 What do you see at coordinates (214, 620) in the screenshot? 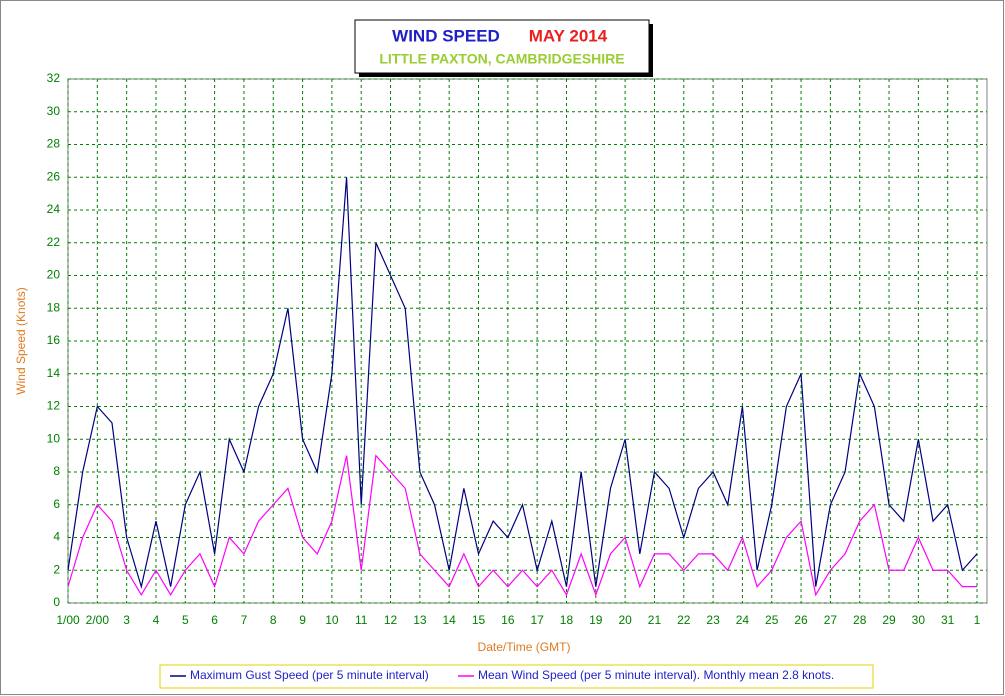
I see `x-tick-label: 6` at bounding box center [214, 620].